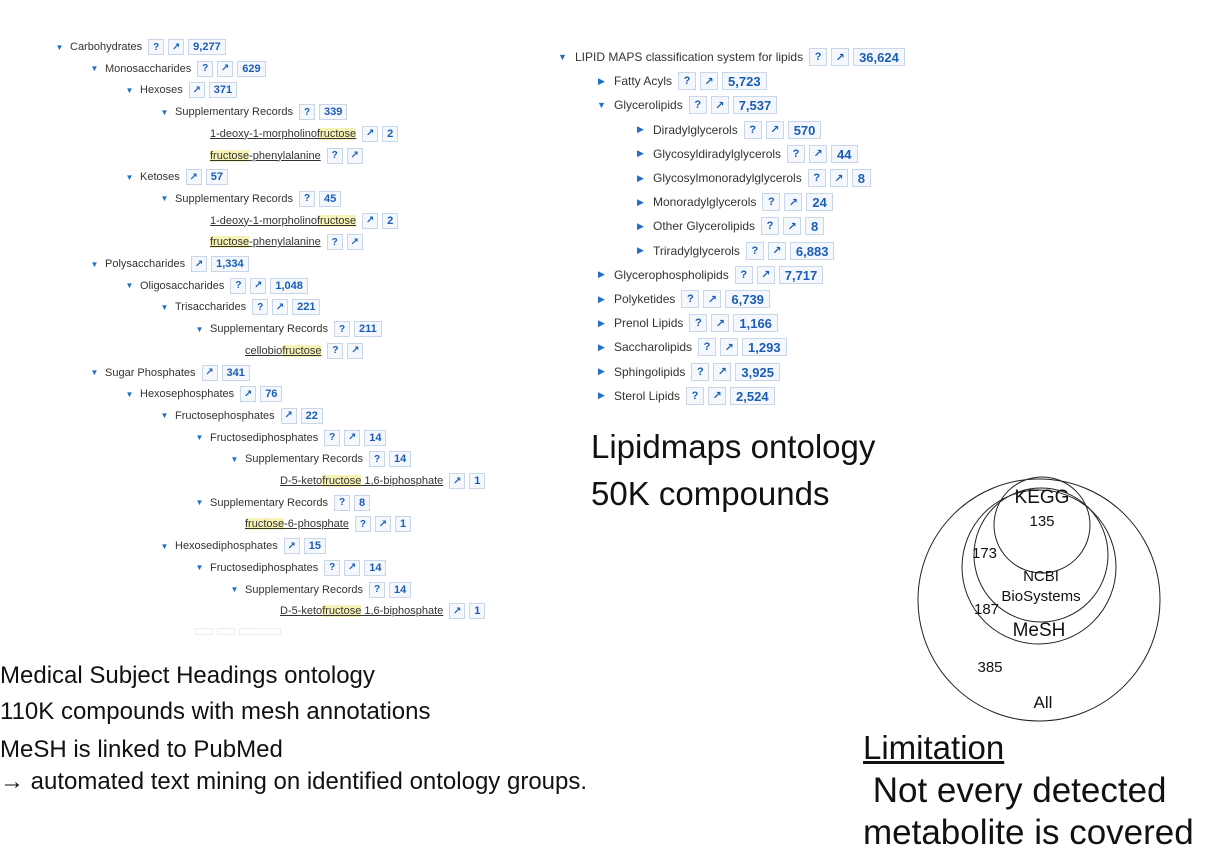 Image resolution: width=1223 pixels, height=855 pixels. What do you see at coordinates (289, 285) in the screenshot?
I see `compound-count-badge: 1,048` at bounding box center [289, 285].